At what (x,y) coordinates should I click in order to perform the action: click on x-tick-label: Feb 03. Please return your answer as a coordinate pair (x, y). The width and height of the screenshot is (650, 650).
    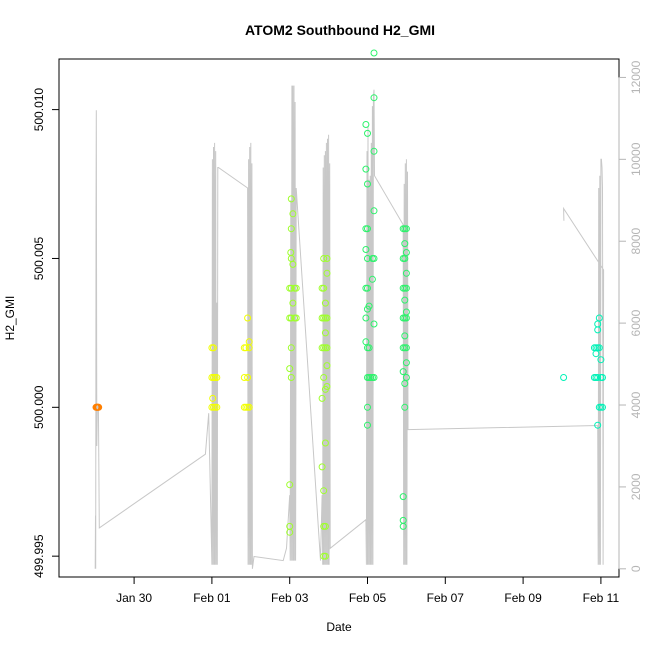
    Looking at the image, I should click on (290, 598).